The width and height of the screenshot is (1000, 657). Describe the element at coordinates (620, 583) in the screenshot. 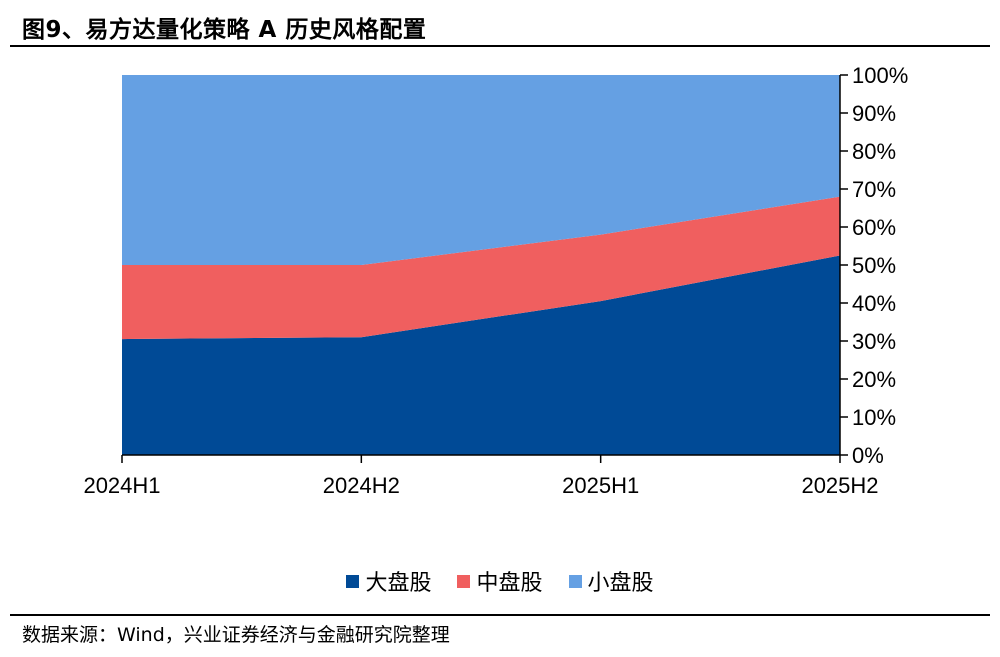

I see `legend-label: 小盘股` at that location.